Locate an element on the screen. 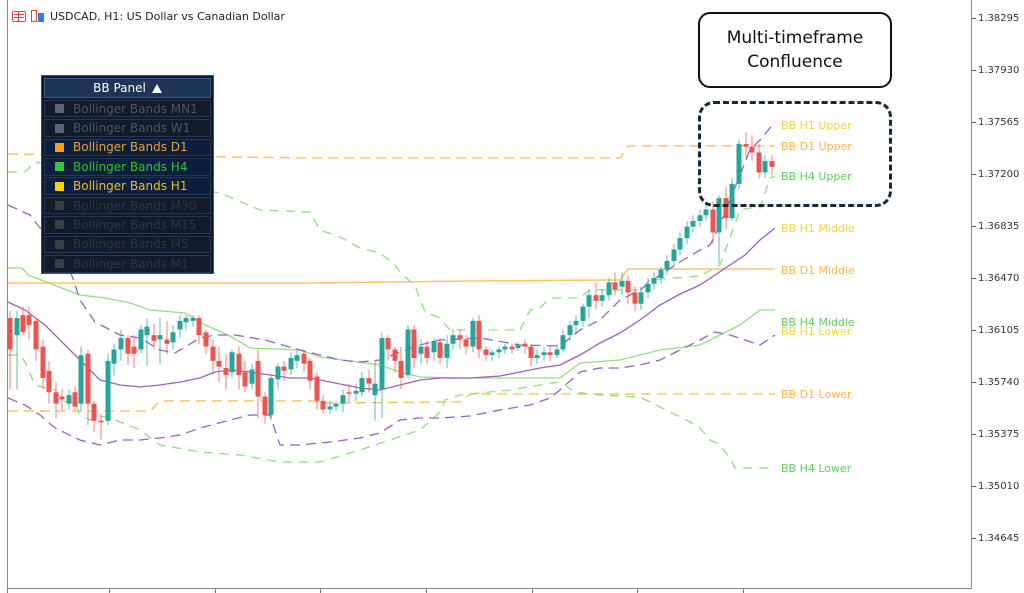 The image size is (1024, 593). bb-toggle-label: Bollinger Bands M30 is located at coordinates (135, 205).